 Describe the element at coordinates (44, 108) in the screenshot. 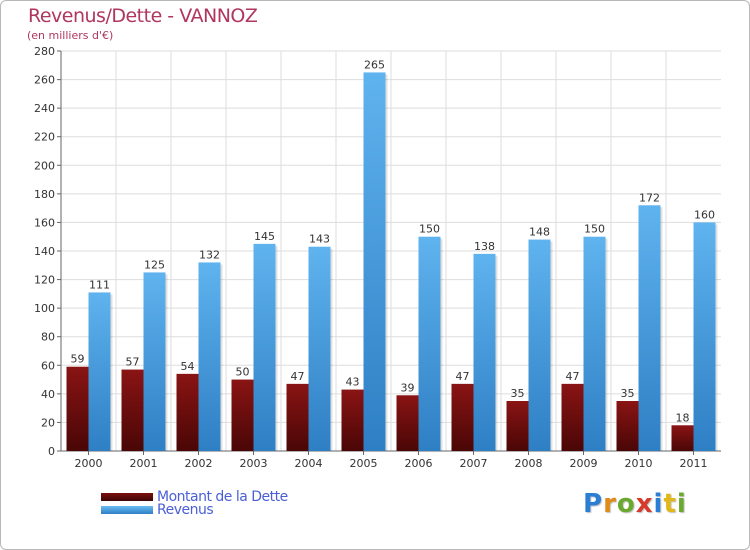

I see `y-tick-label: 240` at that location.